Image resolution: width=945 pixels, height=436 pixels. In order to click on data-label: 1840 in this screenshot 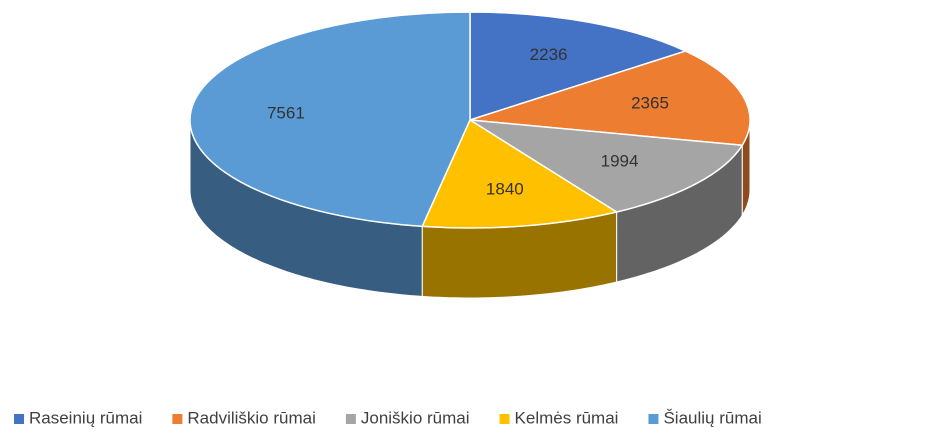, I will do `click(505, 188)`.